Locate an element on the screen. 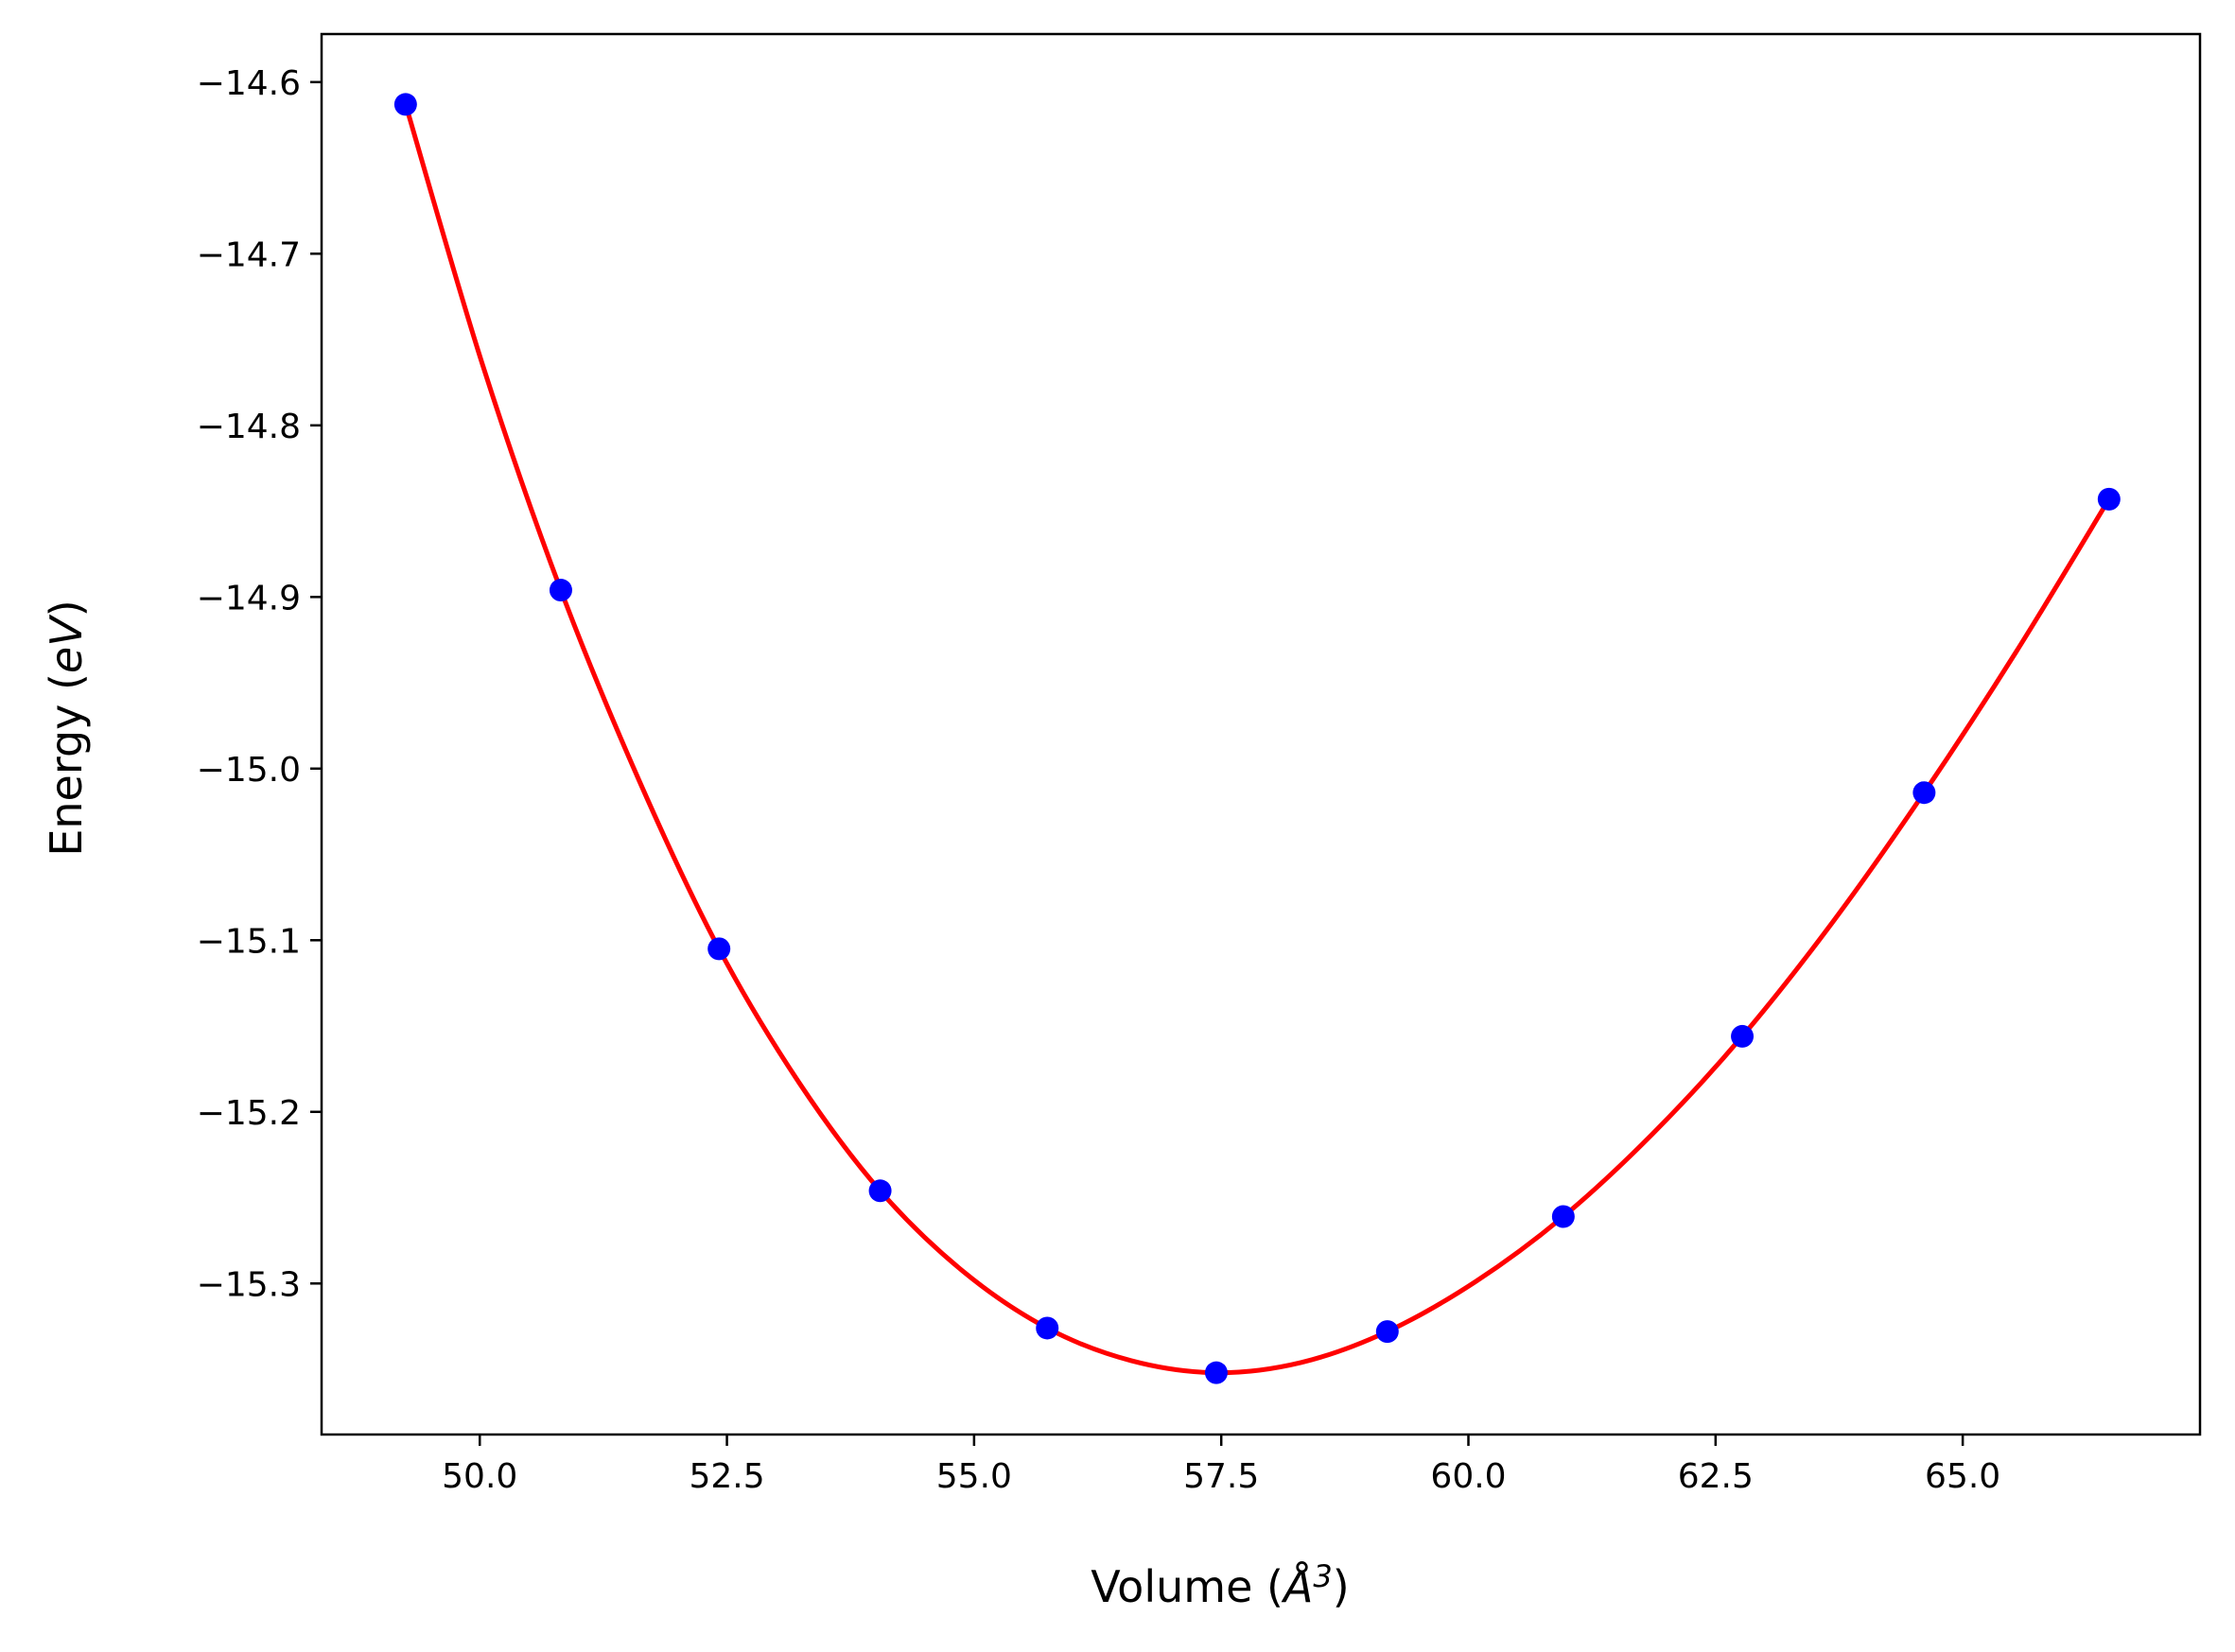  y-axis-label: Energy (eV) is located at coordinates (66, 728).